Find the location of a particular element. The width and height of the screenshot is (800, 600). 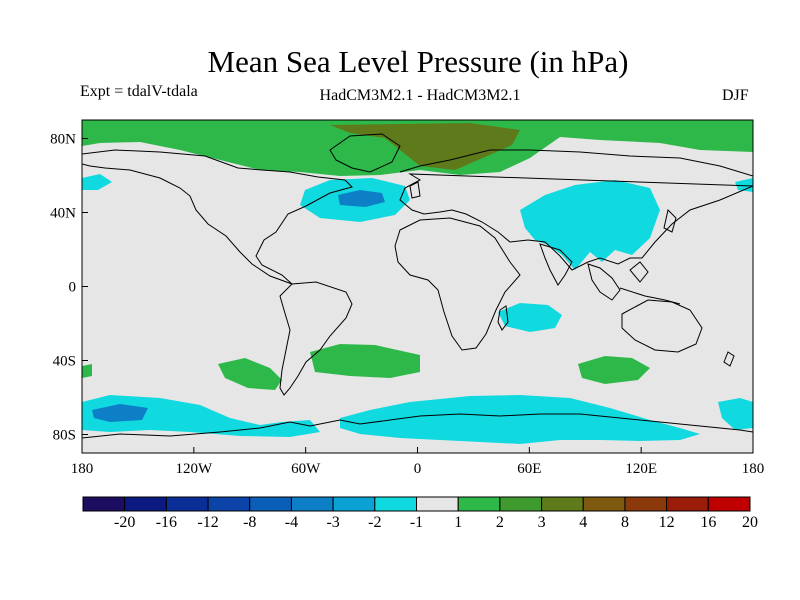

negative-anomaly-southern-ocean-core is located at coordinates (120, 413).